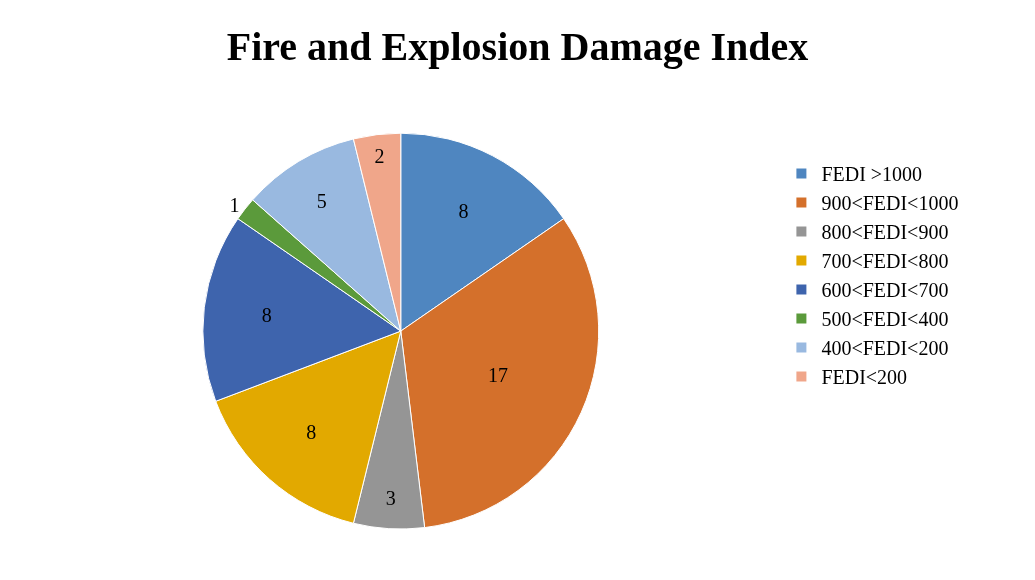  Describe the element at coordinates (885, 290) in the screenshot. I see `legend-label: 600<FEDI<700` at that location.